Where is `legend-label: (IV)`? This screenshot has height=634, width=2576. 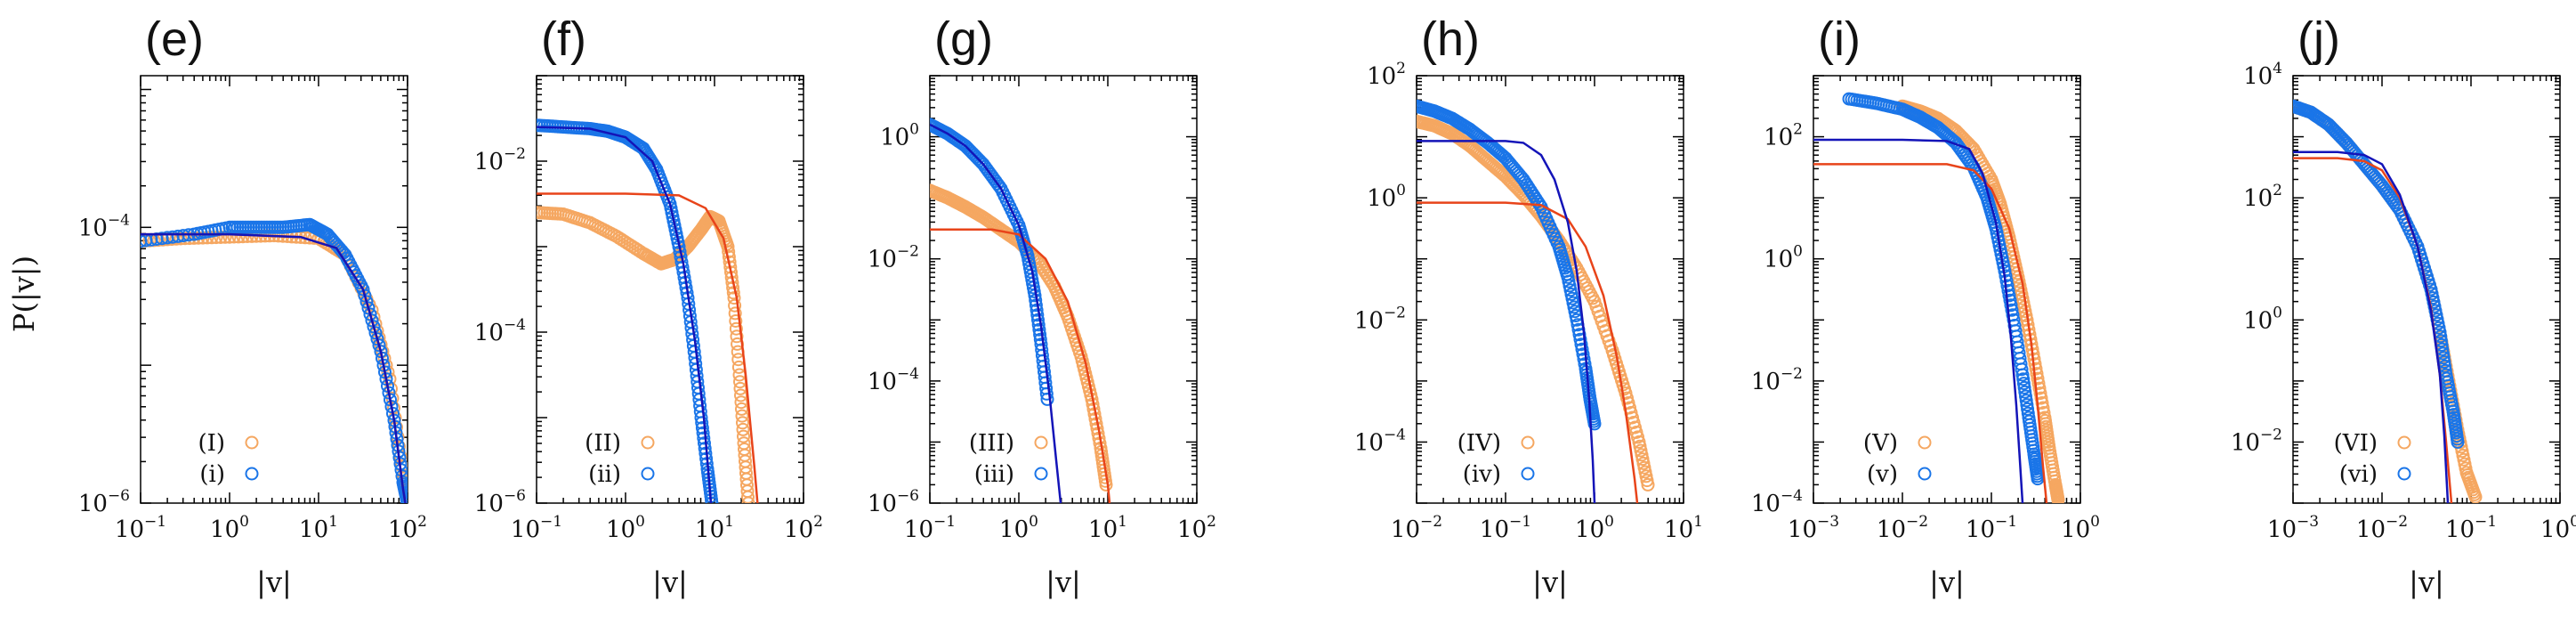
legend-label: (IV) is located at coordinates (1479, 443).